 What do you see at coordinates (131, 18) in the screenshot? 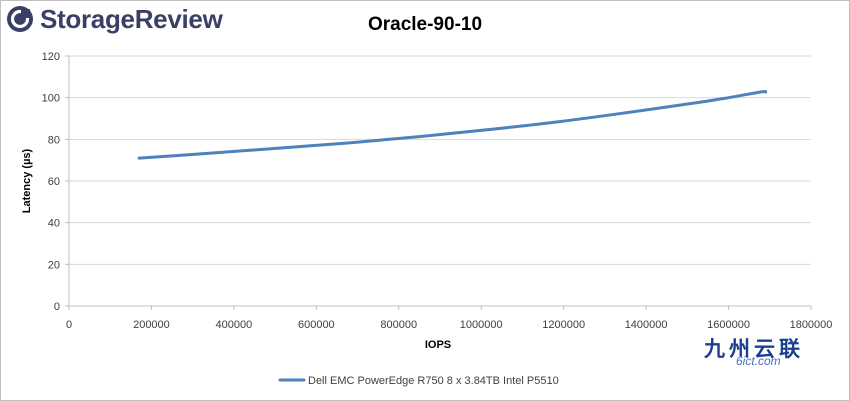
I see `brand-name: StorageReview` at bounding box center [131, 18].